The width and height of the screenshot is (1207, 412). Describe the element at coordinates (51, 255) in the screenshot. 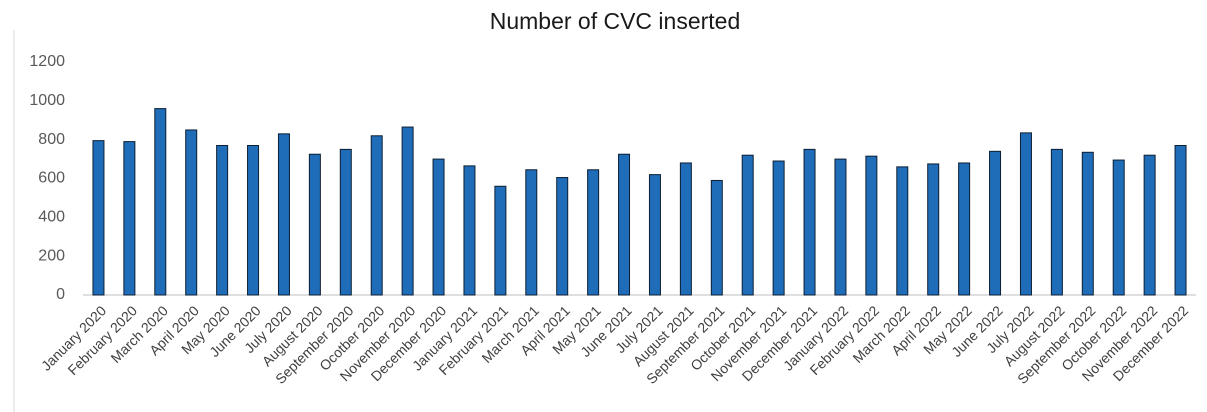

I see `y-tick-label: 200` at that location.